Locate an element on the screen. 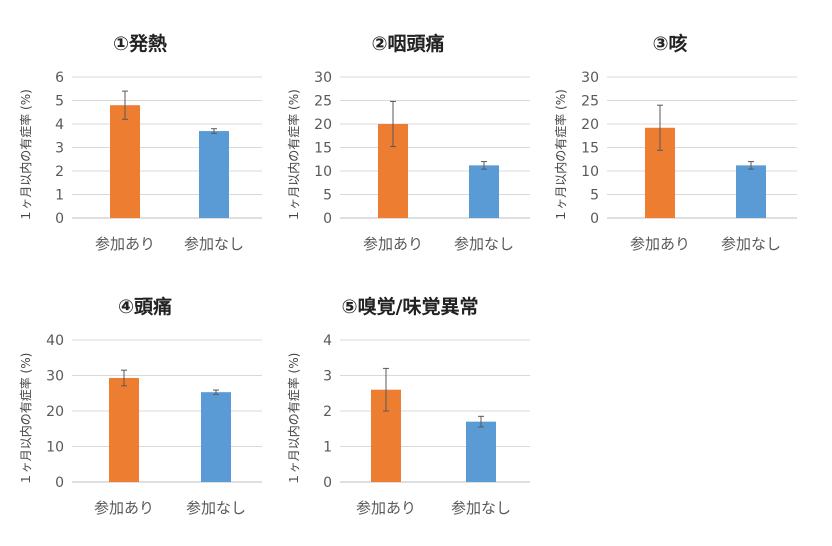 The width and height of the screenshot is (832, 546). chart-title: ③咳 is located at coordinates (669, 43).